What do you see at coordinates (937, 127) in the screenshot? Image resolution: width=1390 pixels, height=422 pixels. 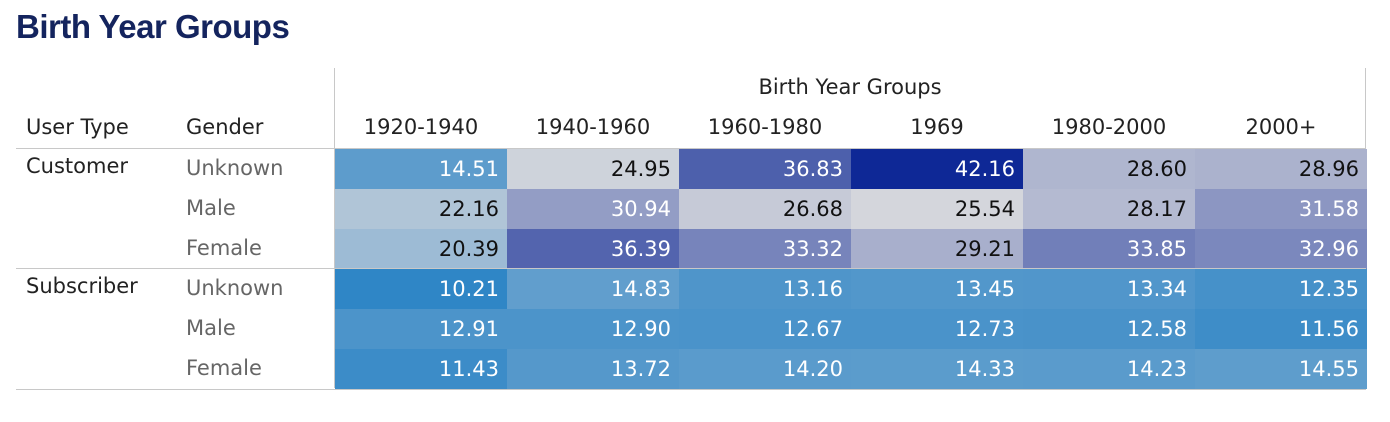 I see `column-header: 1969` at bounding box center [937, 127].